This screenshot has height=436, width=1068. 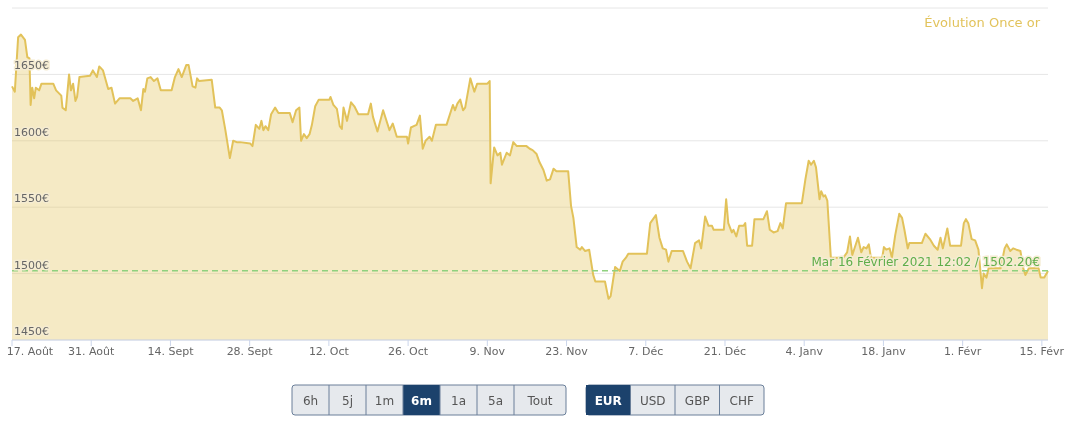 What do you see at coordinates (31, 265) in the screenshot?
I see `y-tick-label: 1500€` at bounding box center [31, 265].